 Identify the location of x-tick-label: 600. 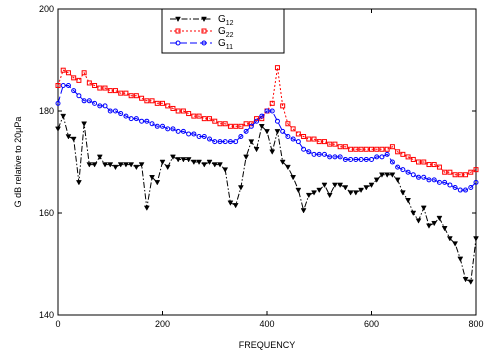
(371, 324).